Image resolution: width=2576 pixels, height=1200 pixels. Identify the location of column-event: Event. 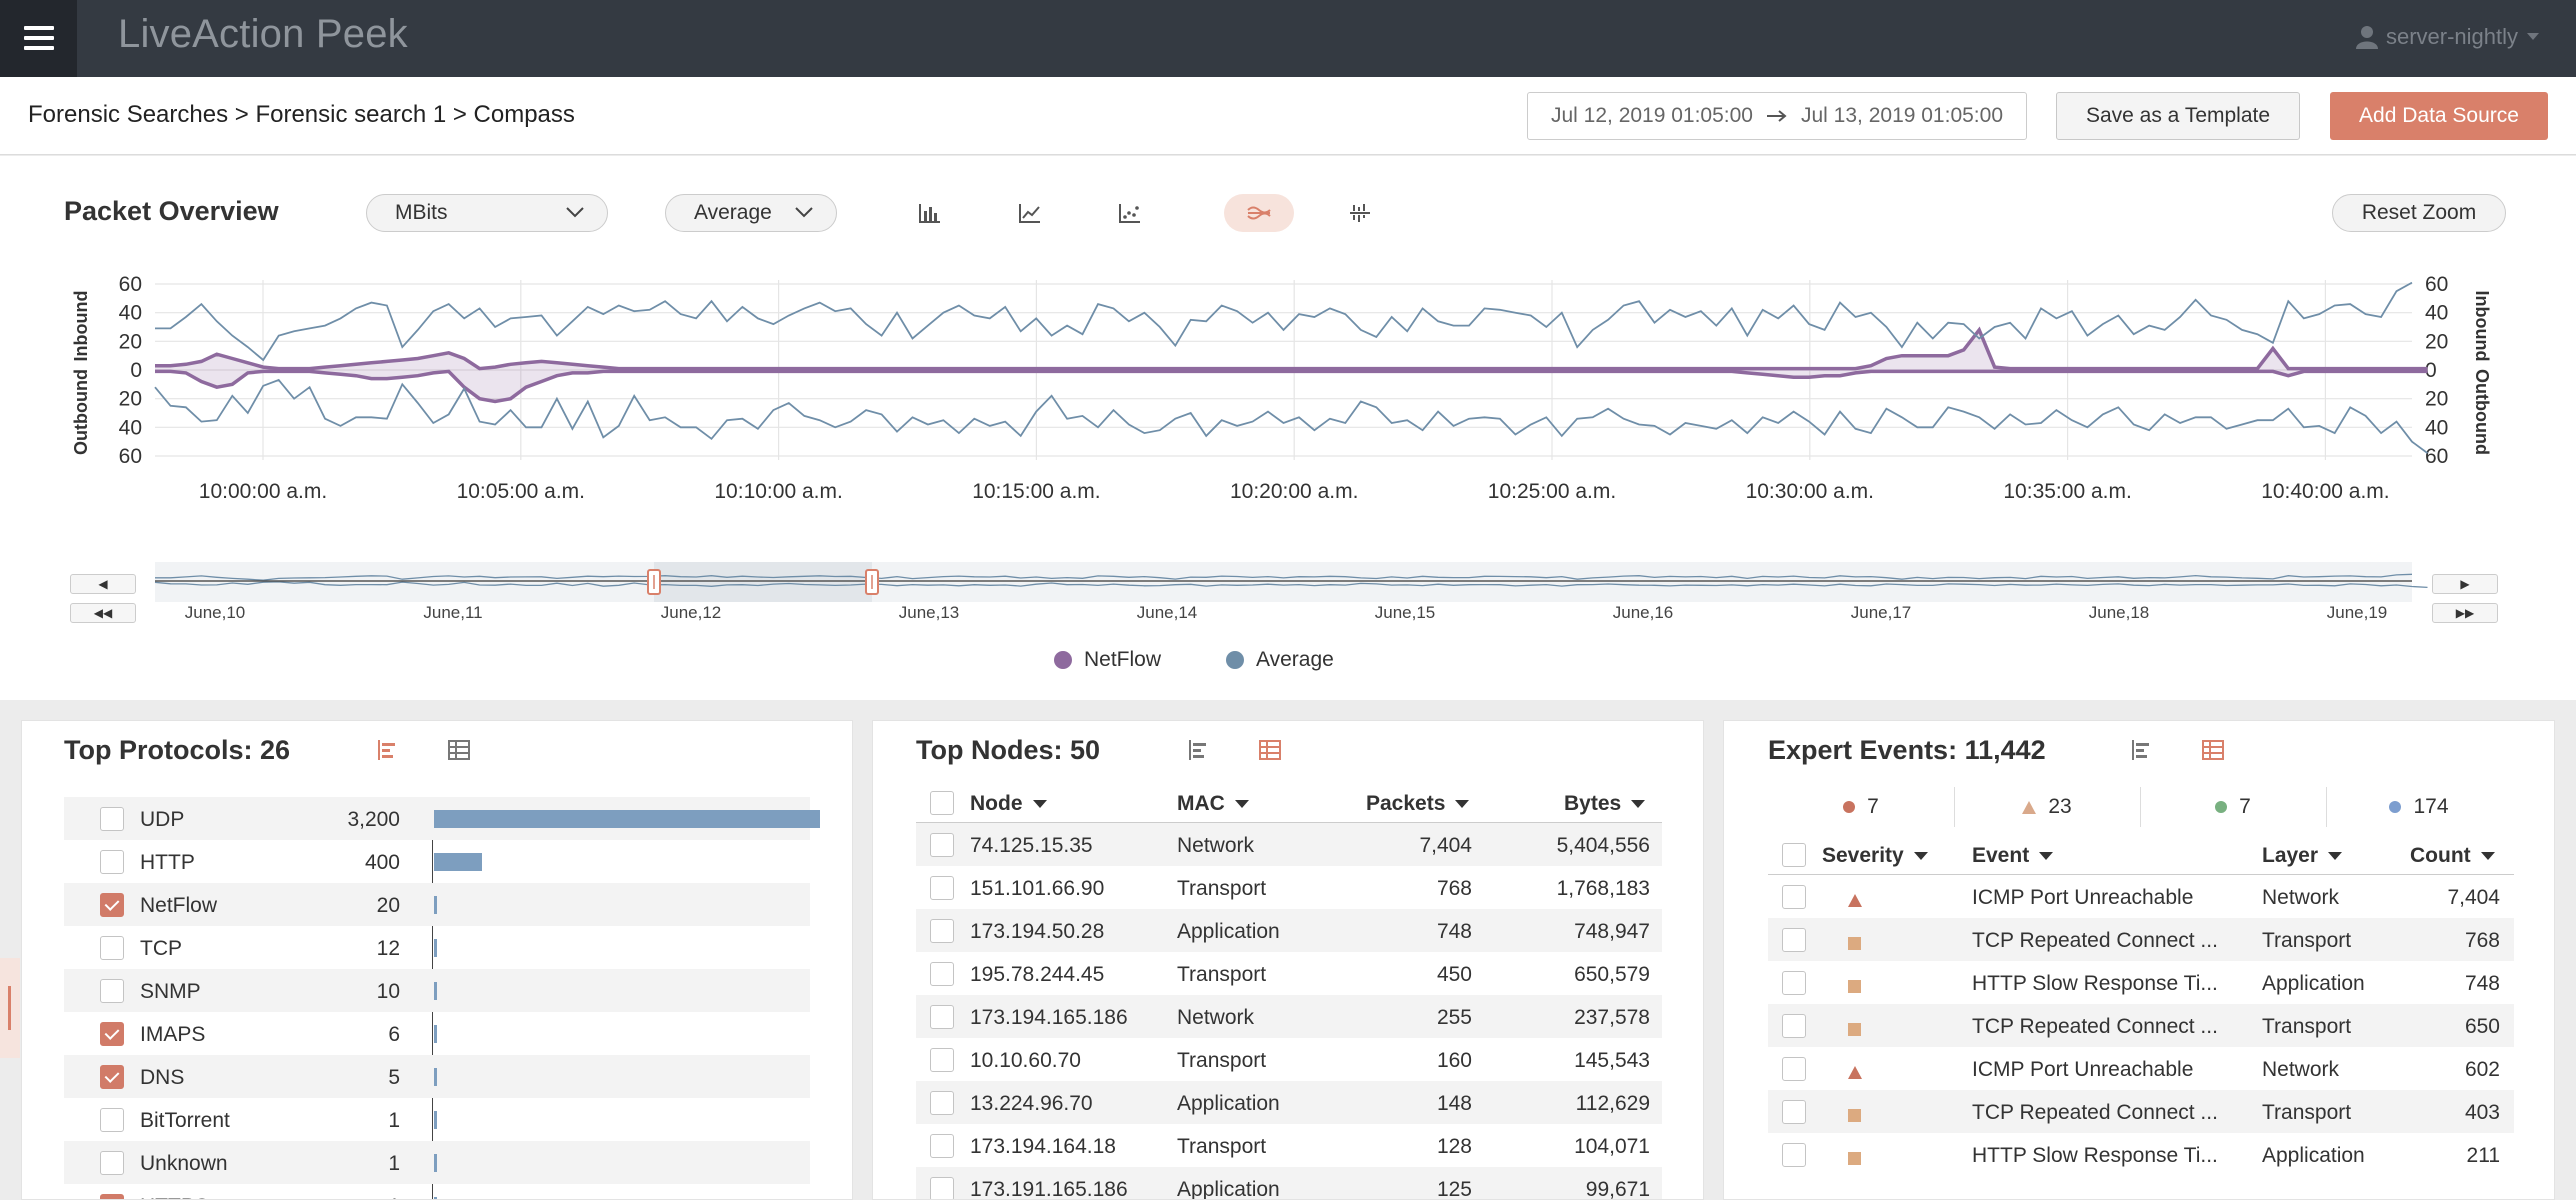
(2013, 856).